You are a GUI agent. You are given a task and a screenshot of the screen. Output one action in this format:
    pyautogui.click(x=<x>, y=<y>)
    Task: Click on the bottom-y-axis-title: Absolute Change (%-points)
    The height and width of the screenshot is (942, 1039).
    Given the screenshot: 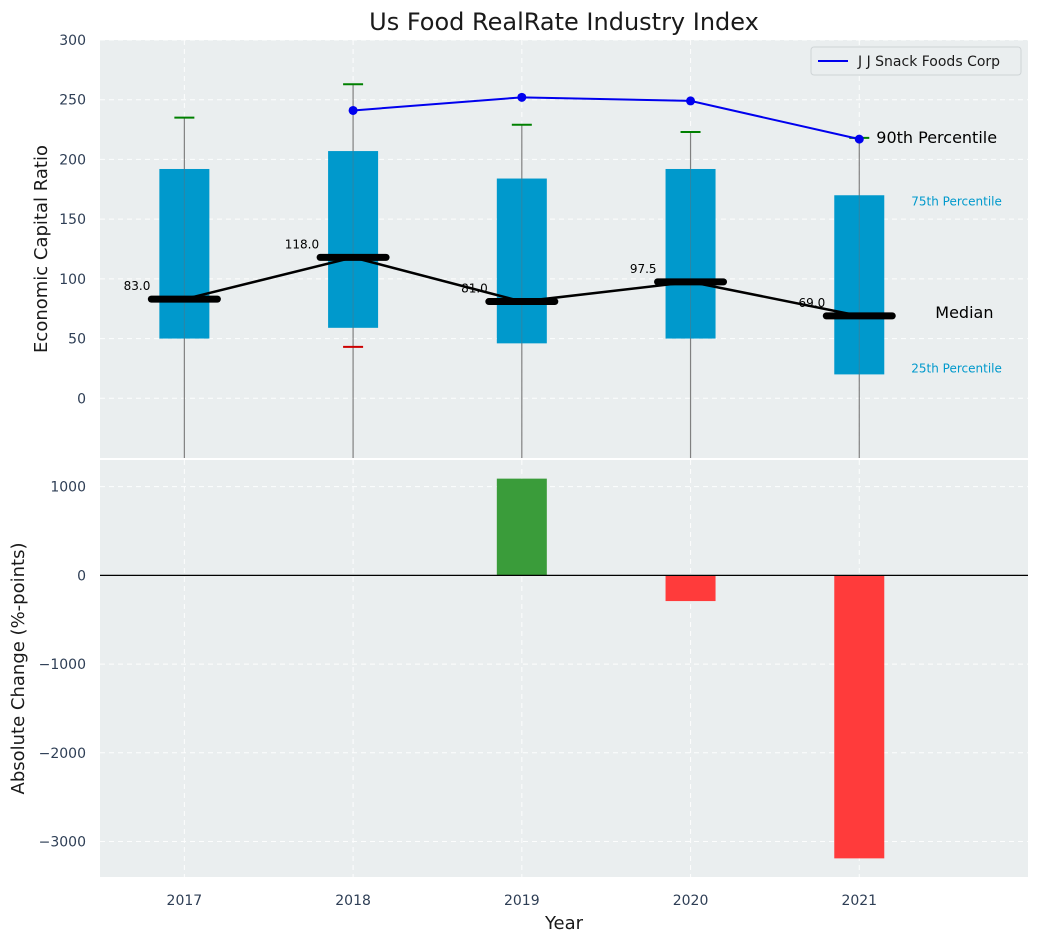 What is the action you would take?
    pyautogui.click(x=18, y=669)
    